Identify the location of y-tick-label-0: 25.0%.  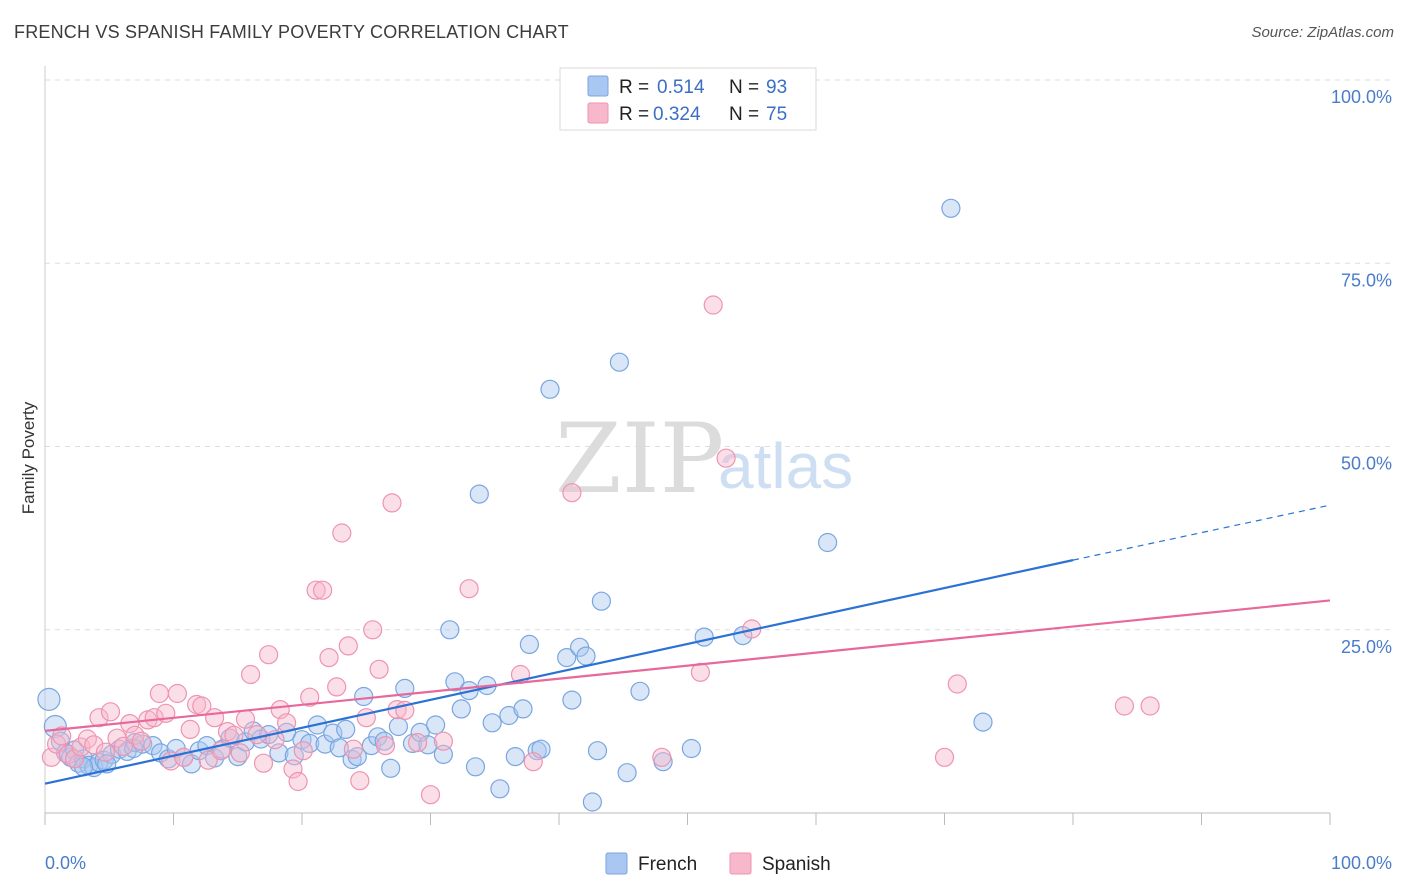
(1366, 647).